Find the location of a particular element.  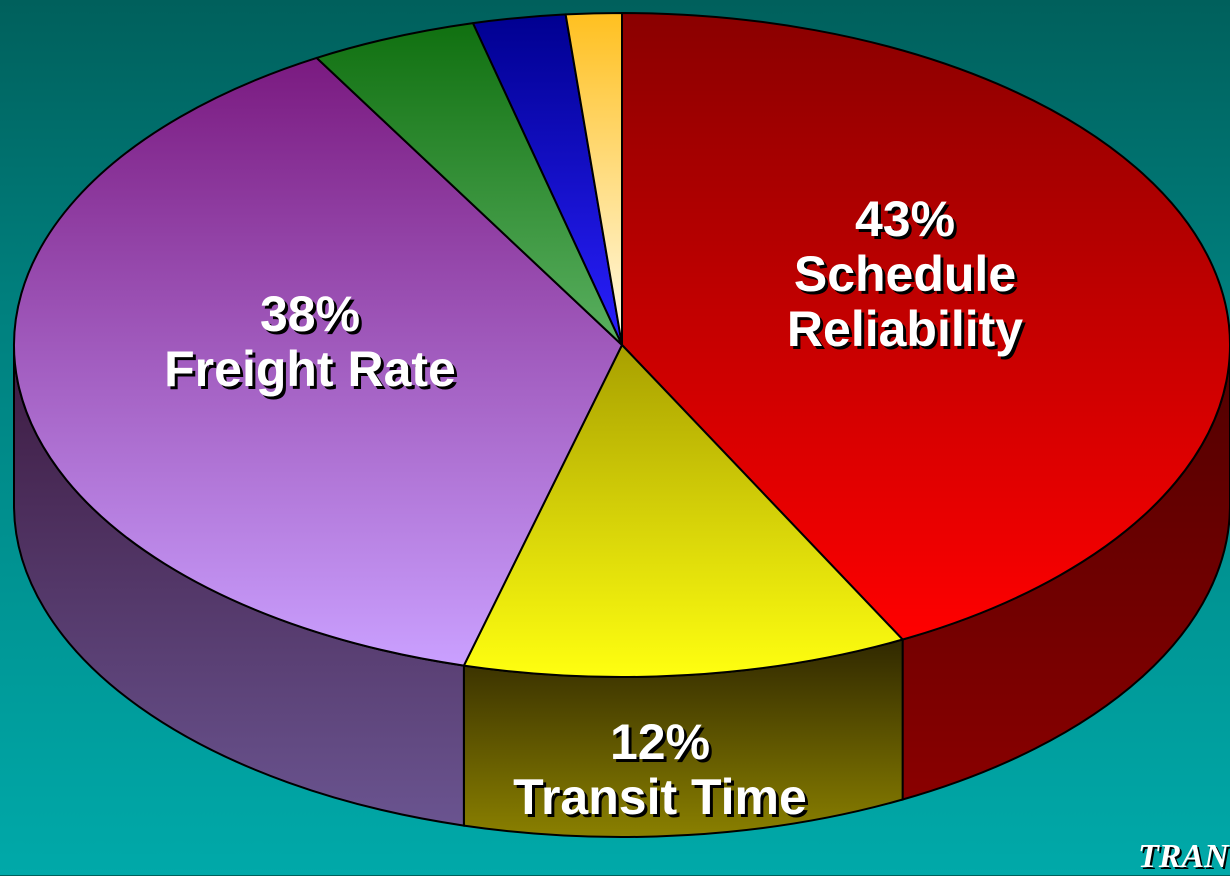

pie-slice-cream-slice is located at coordinates (593, 179).